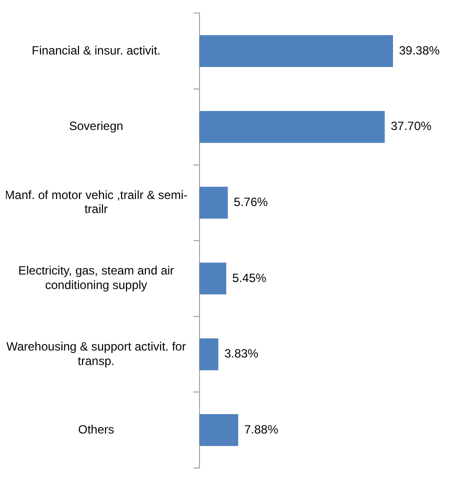 This screenshot has width=449, height=484. Describe the element at coordinates (261, 429) in the screenshot. I see `data-label: 7.88%` at that location.